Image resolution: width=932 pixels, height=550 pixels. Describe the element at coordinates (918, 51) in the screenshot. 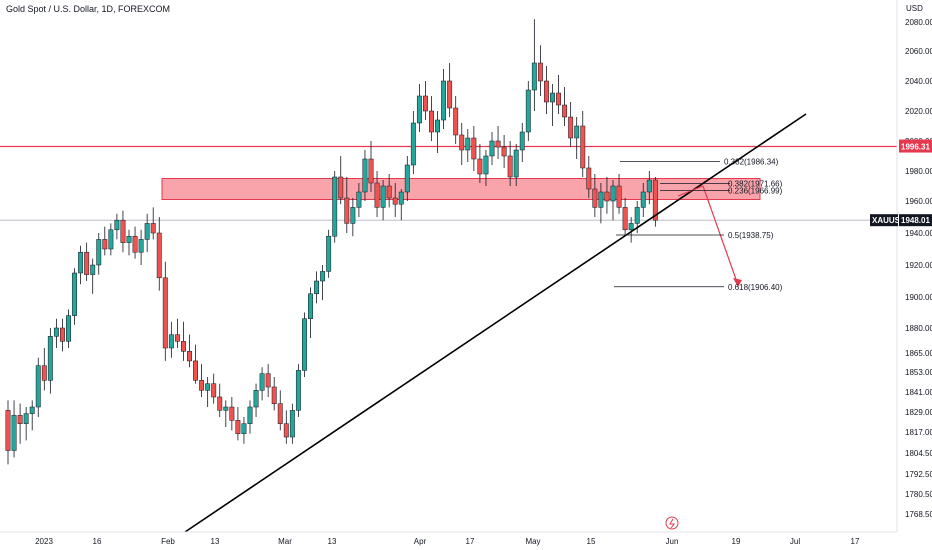

I see `y-tick-label: 2060.00` at that location.